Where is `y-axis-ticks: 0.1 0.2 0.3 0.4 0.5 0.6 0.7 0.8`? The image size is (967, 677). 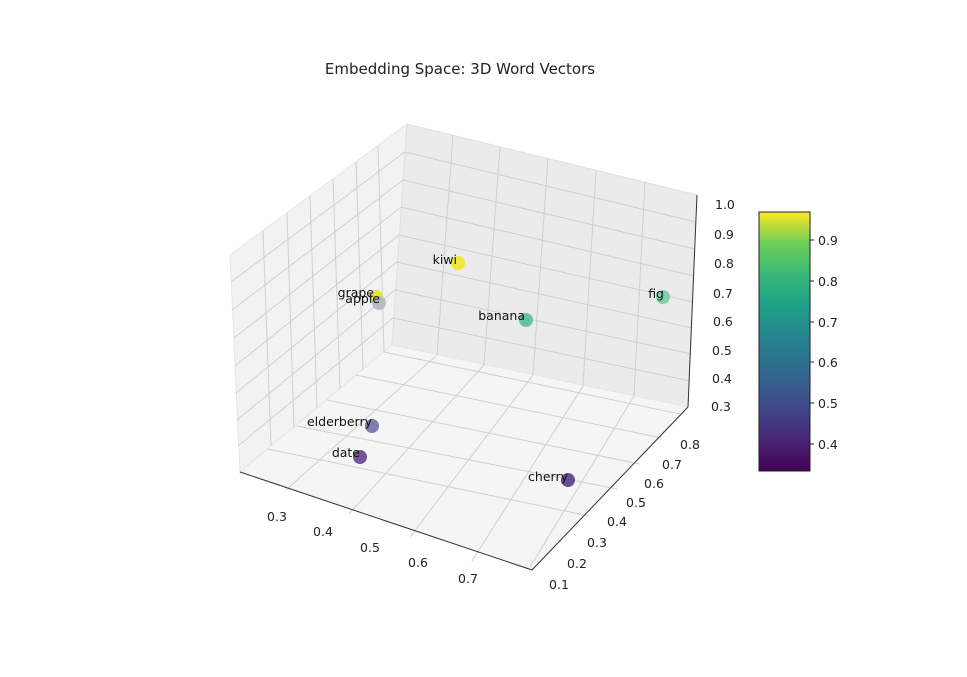
y-axis-ticks: 0.1 0.2 0.3 0.4 0.5 0.6 0.7 0.8 is located at coordinates (624, 514).